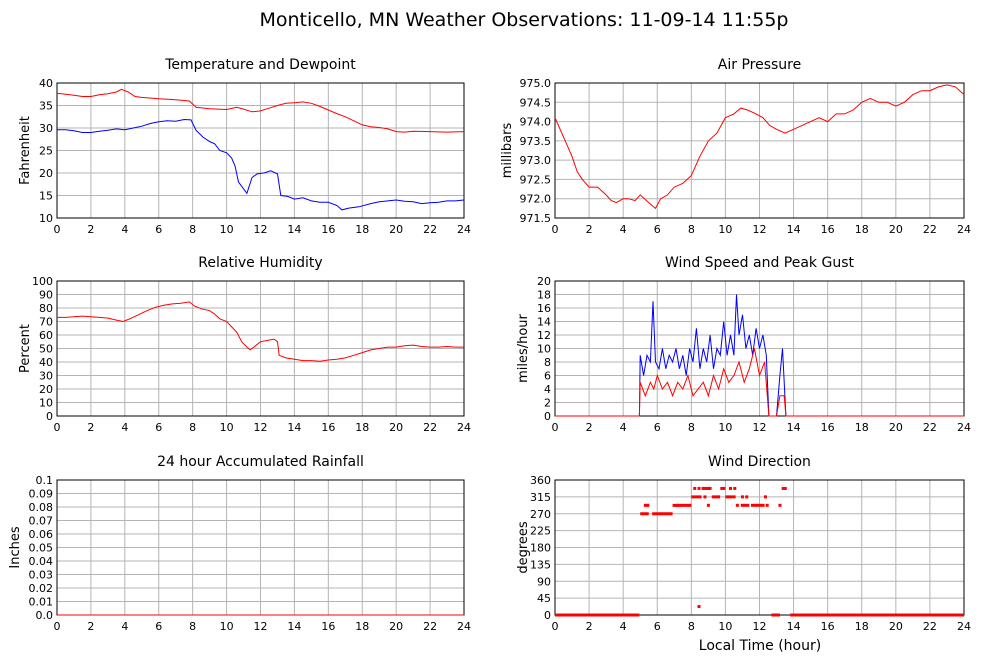 This screenshot has height=659, width=999. Describe the element at coordinates (41, 494) in the screenshot. I see `y-tick-label: 0.09` at that location.